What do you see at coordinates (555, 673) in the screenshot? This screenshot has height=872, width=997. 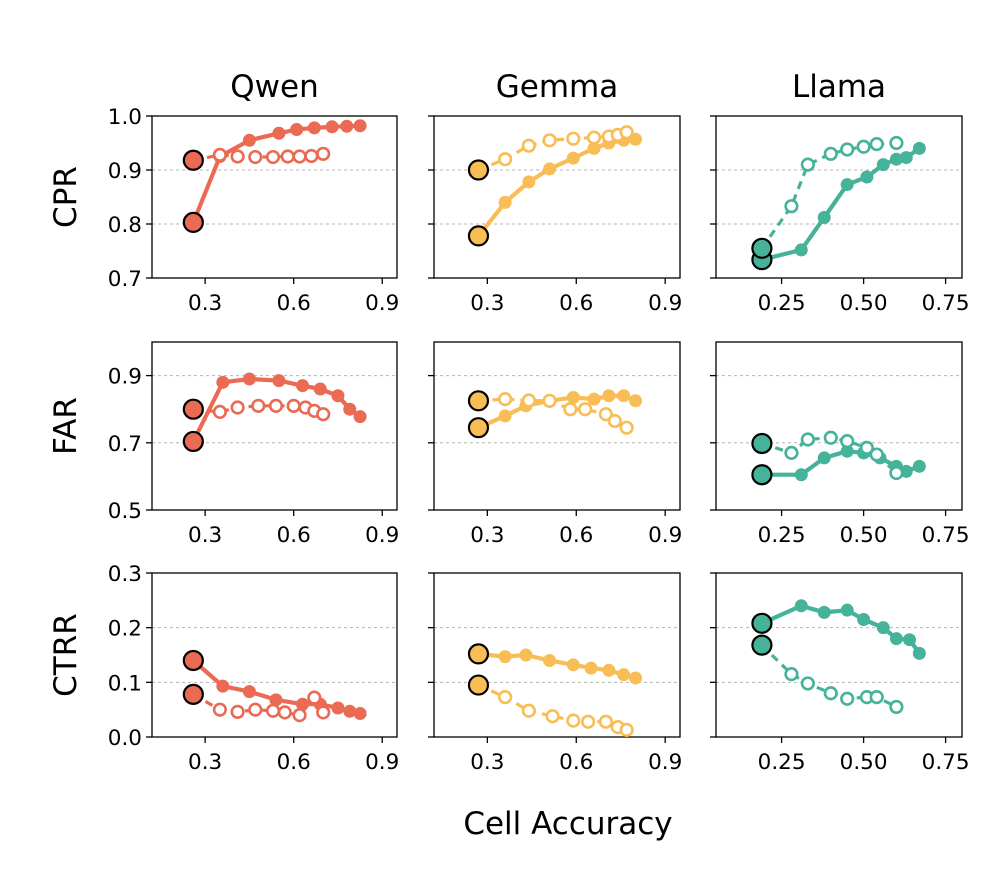 I see `panel-ctrr-gemma: 0.3 0.6 0.9` at bounding box center [555, 673].